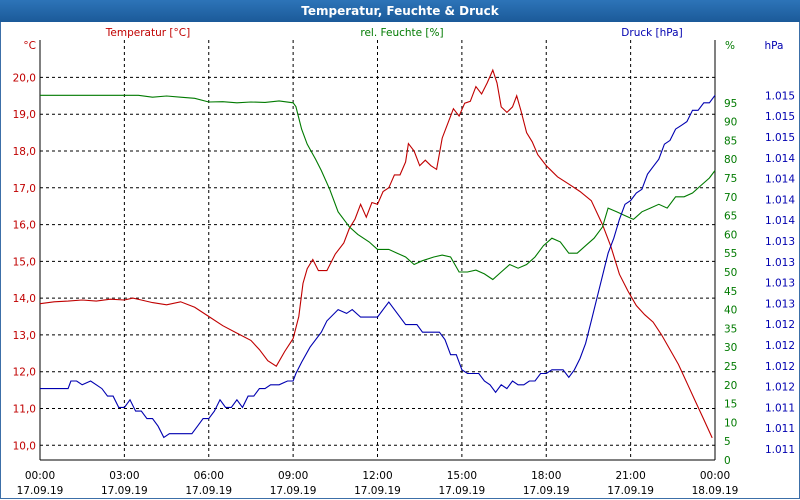 The width and height of the screenshot is (800, 500). Describe the element at coordinates (546, 476) in the screenshot. I see `x-tick-time: 18:00` at that location.